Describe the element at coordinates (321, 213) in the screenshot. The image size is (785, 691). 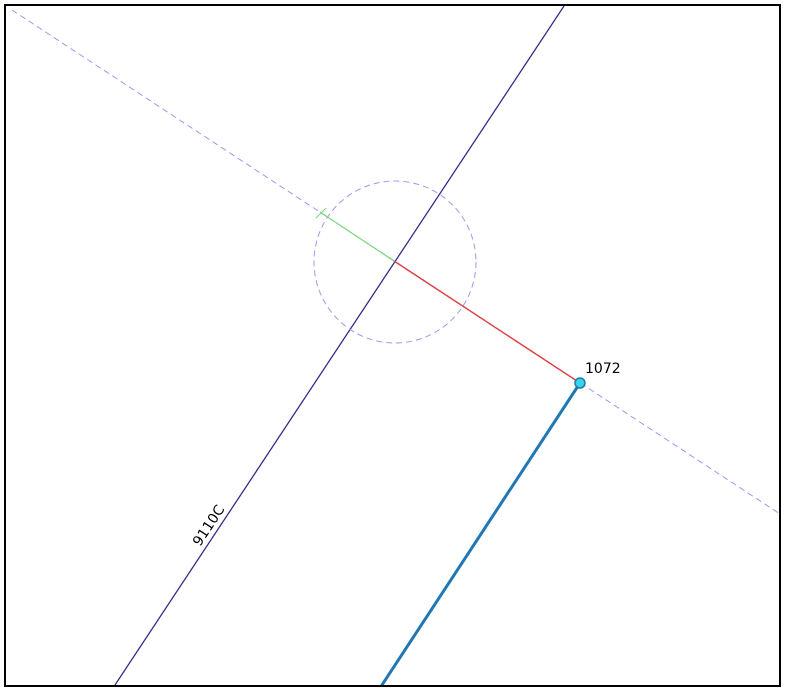
I see `green-snap-marker` at that location.